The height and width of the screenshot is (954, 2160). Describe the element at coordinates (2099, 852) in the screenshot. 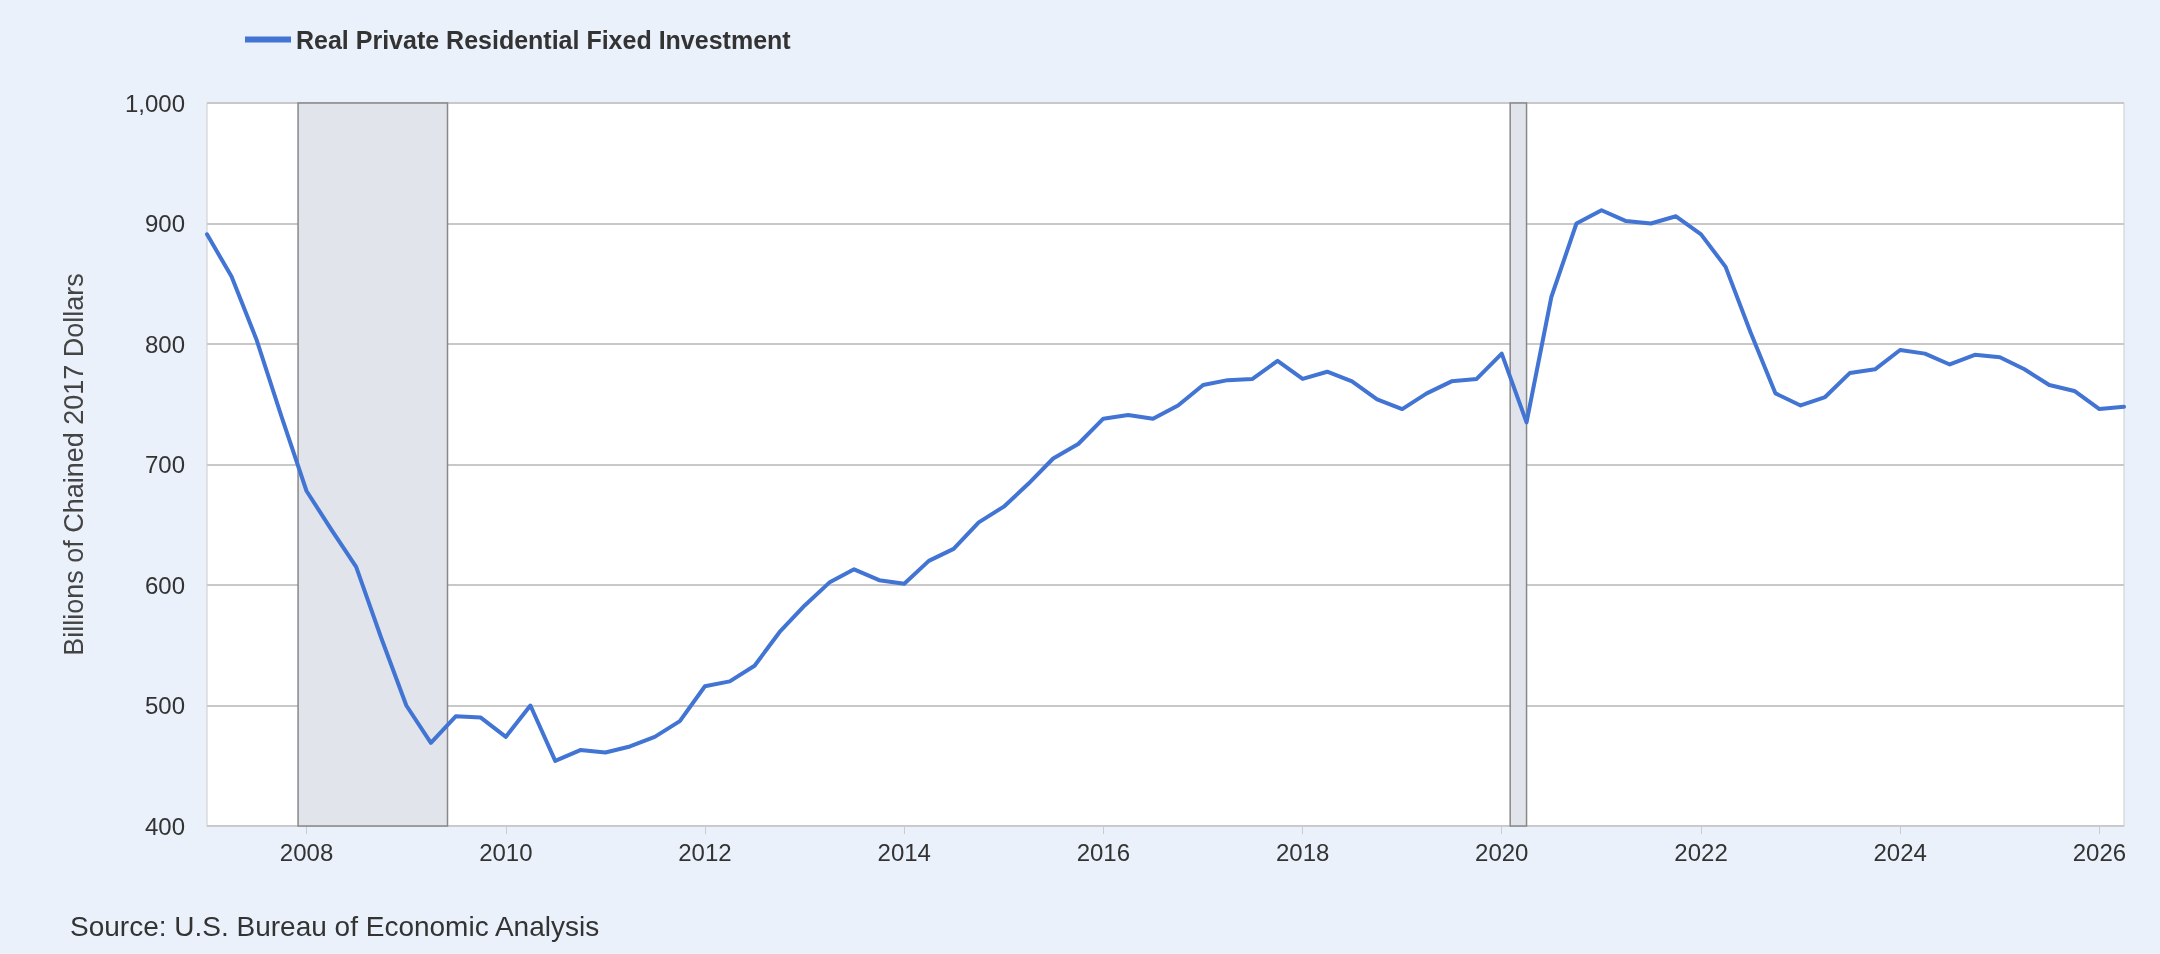

I see `x-tick-label: 2026` at that location.